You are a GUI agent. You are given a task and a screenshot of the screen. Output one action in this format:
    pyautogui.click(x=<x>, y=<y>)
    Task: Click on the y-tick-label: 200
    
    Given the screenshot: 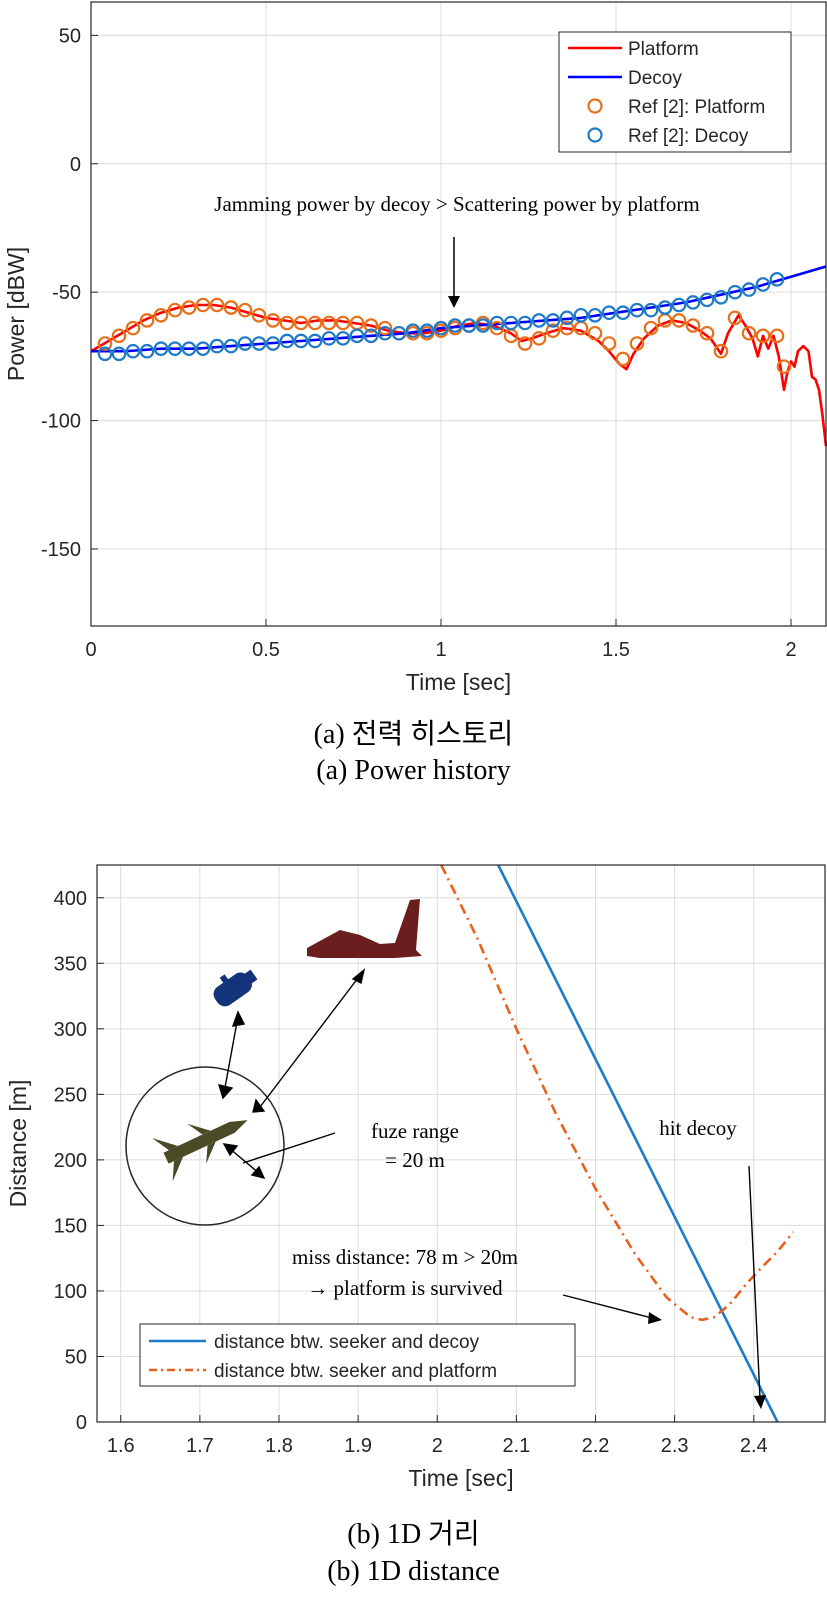 What is the action you would take?
    pyautogui.click(x=70, y=1161)
    